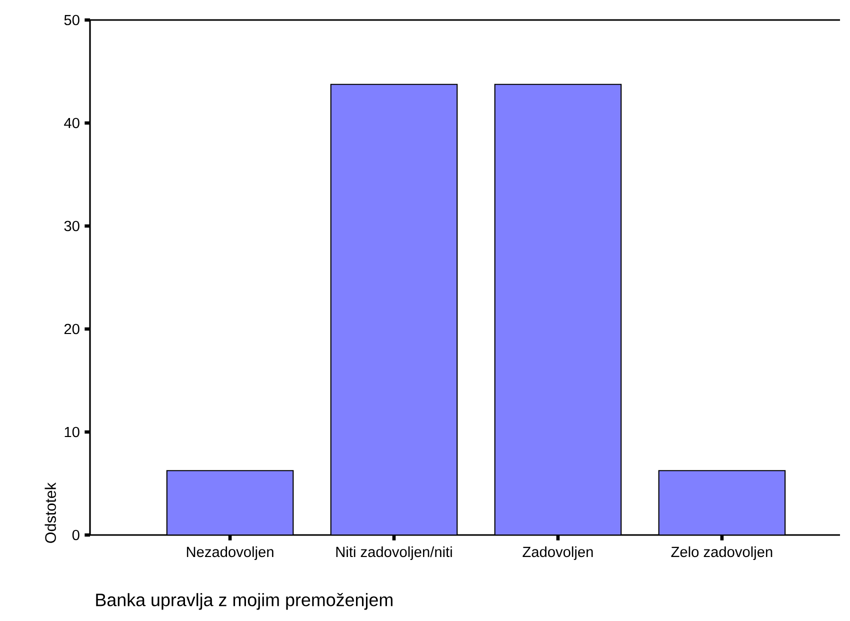 The image size is (850, 621). Describe the element at coordinates (72, 329) in the screenshot. I see `y-tick-label: 20` at that location.